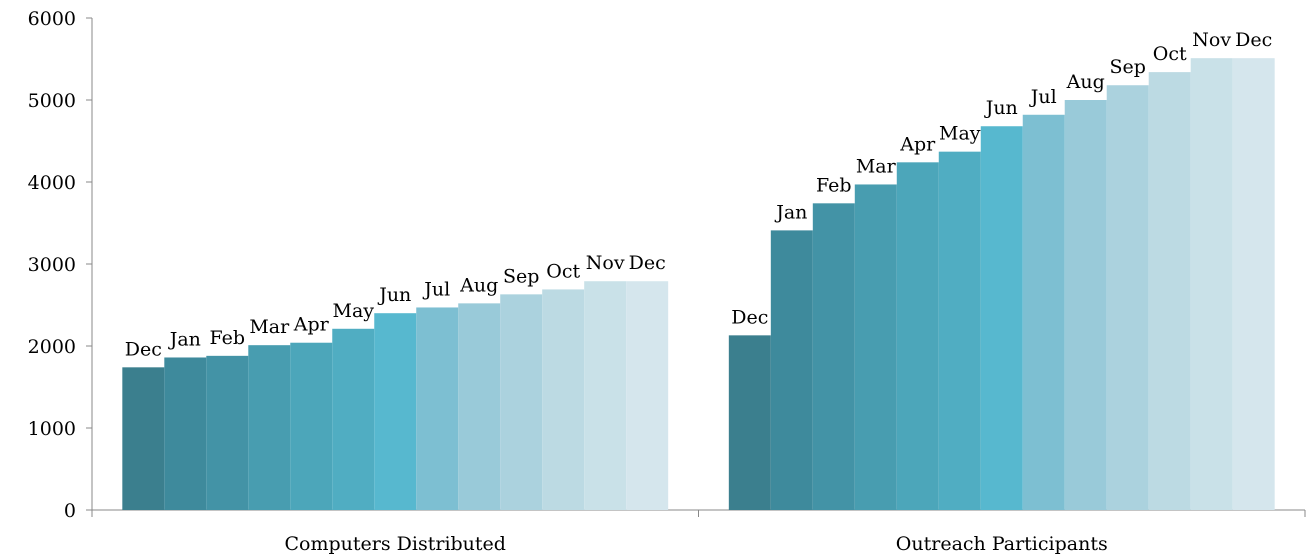 The width and height of the screenshot is (1311, 559). I want to click on y-tick-label: 0, so click(70, 511).